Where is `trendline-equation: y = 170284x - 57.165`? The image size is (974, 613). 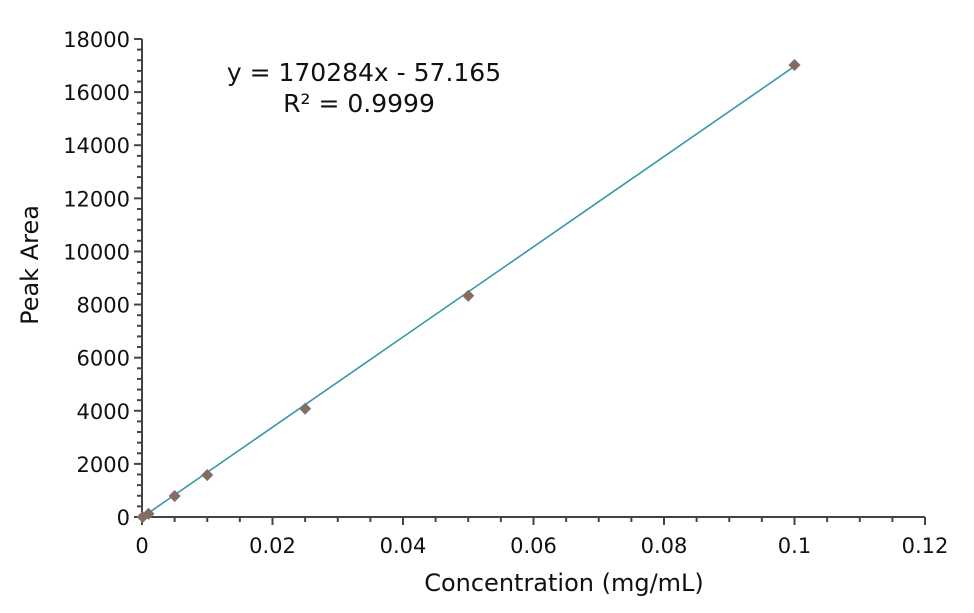
trendline-equation: y = 170284x - 57.165 is located at coordinates (364, 72).